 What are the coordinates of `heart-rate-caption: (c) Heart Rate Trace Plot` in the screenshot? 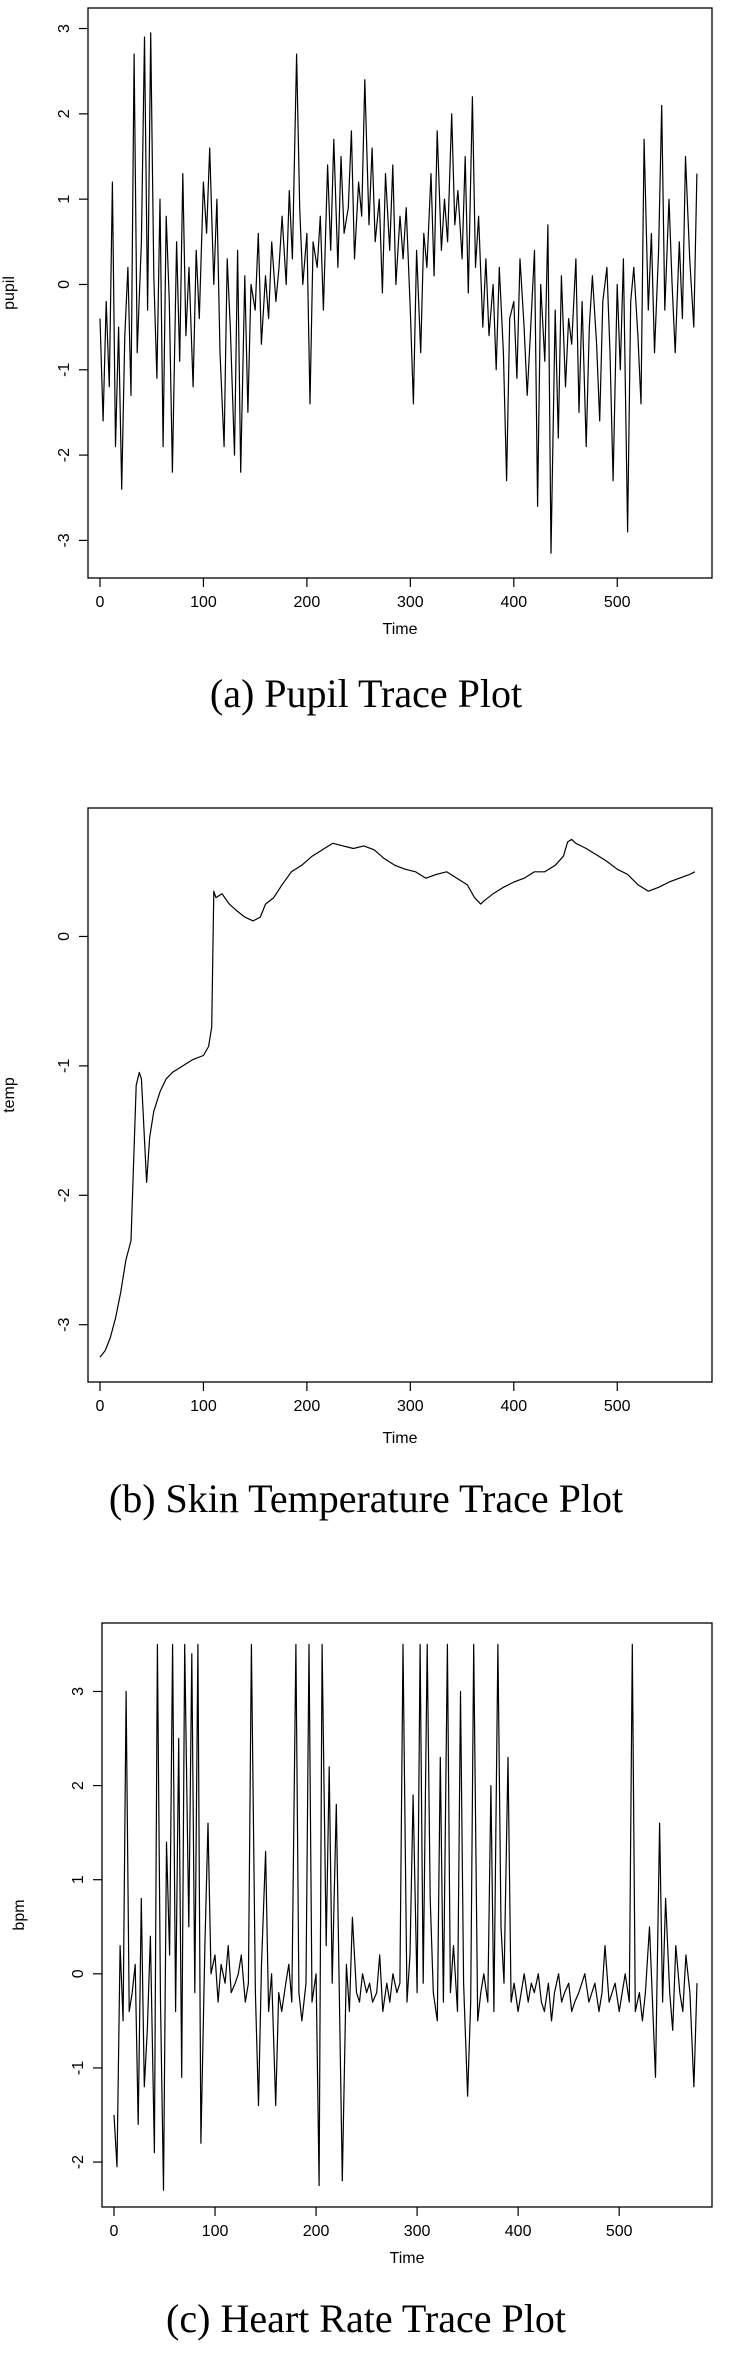 It's located at (366, 2318).